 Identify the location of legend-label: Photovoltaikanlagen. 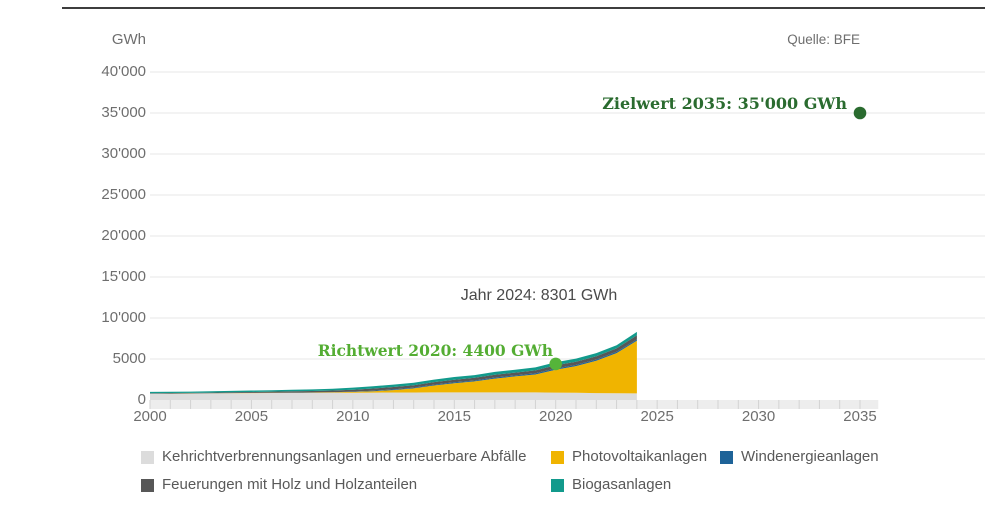
(640, 456).